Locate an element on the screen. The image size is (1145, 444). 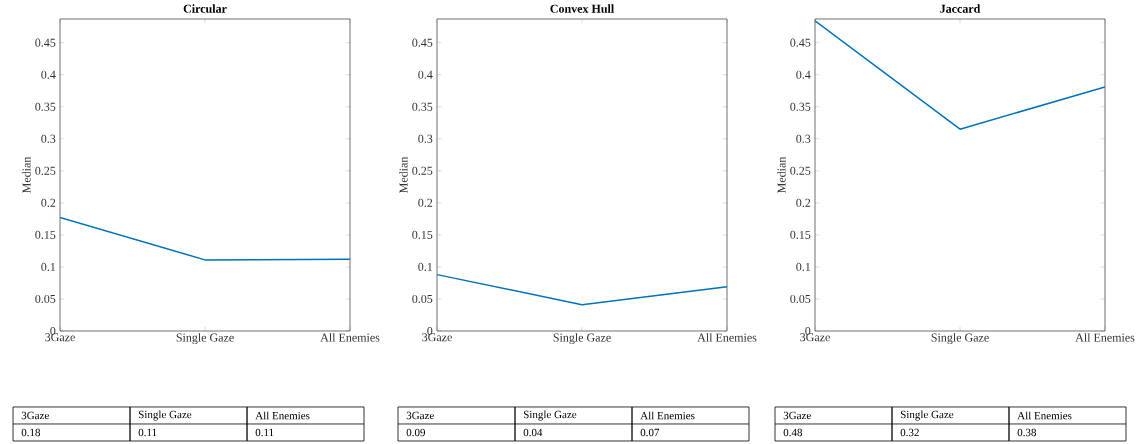
text: 0.38 is located at coordinates (1027, 432).